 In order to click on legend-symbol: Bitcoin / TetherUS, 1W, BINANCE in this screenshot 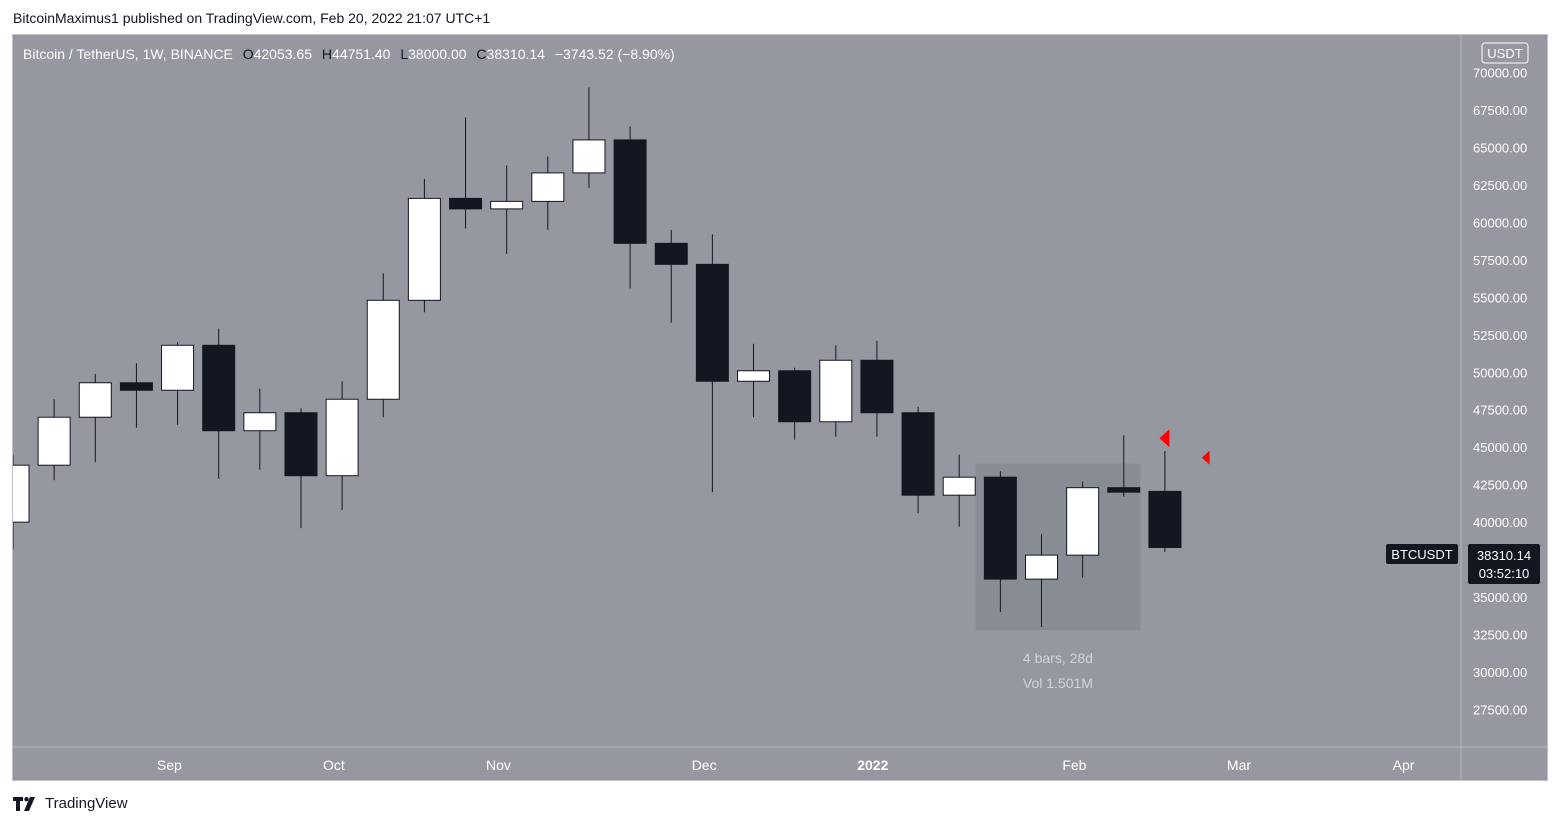, I will do `click(128, 54)`.